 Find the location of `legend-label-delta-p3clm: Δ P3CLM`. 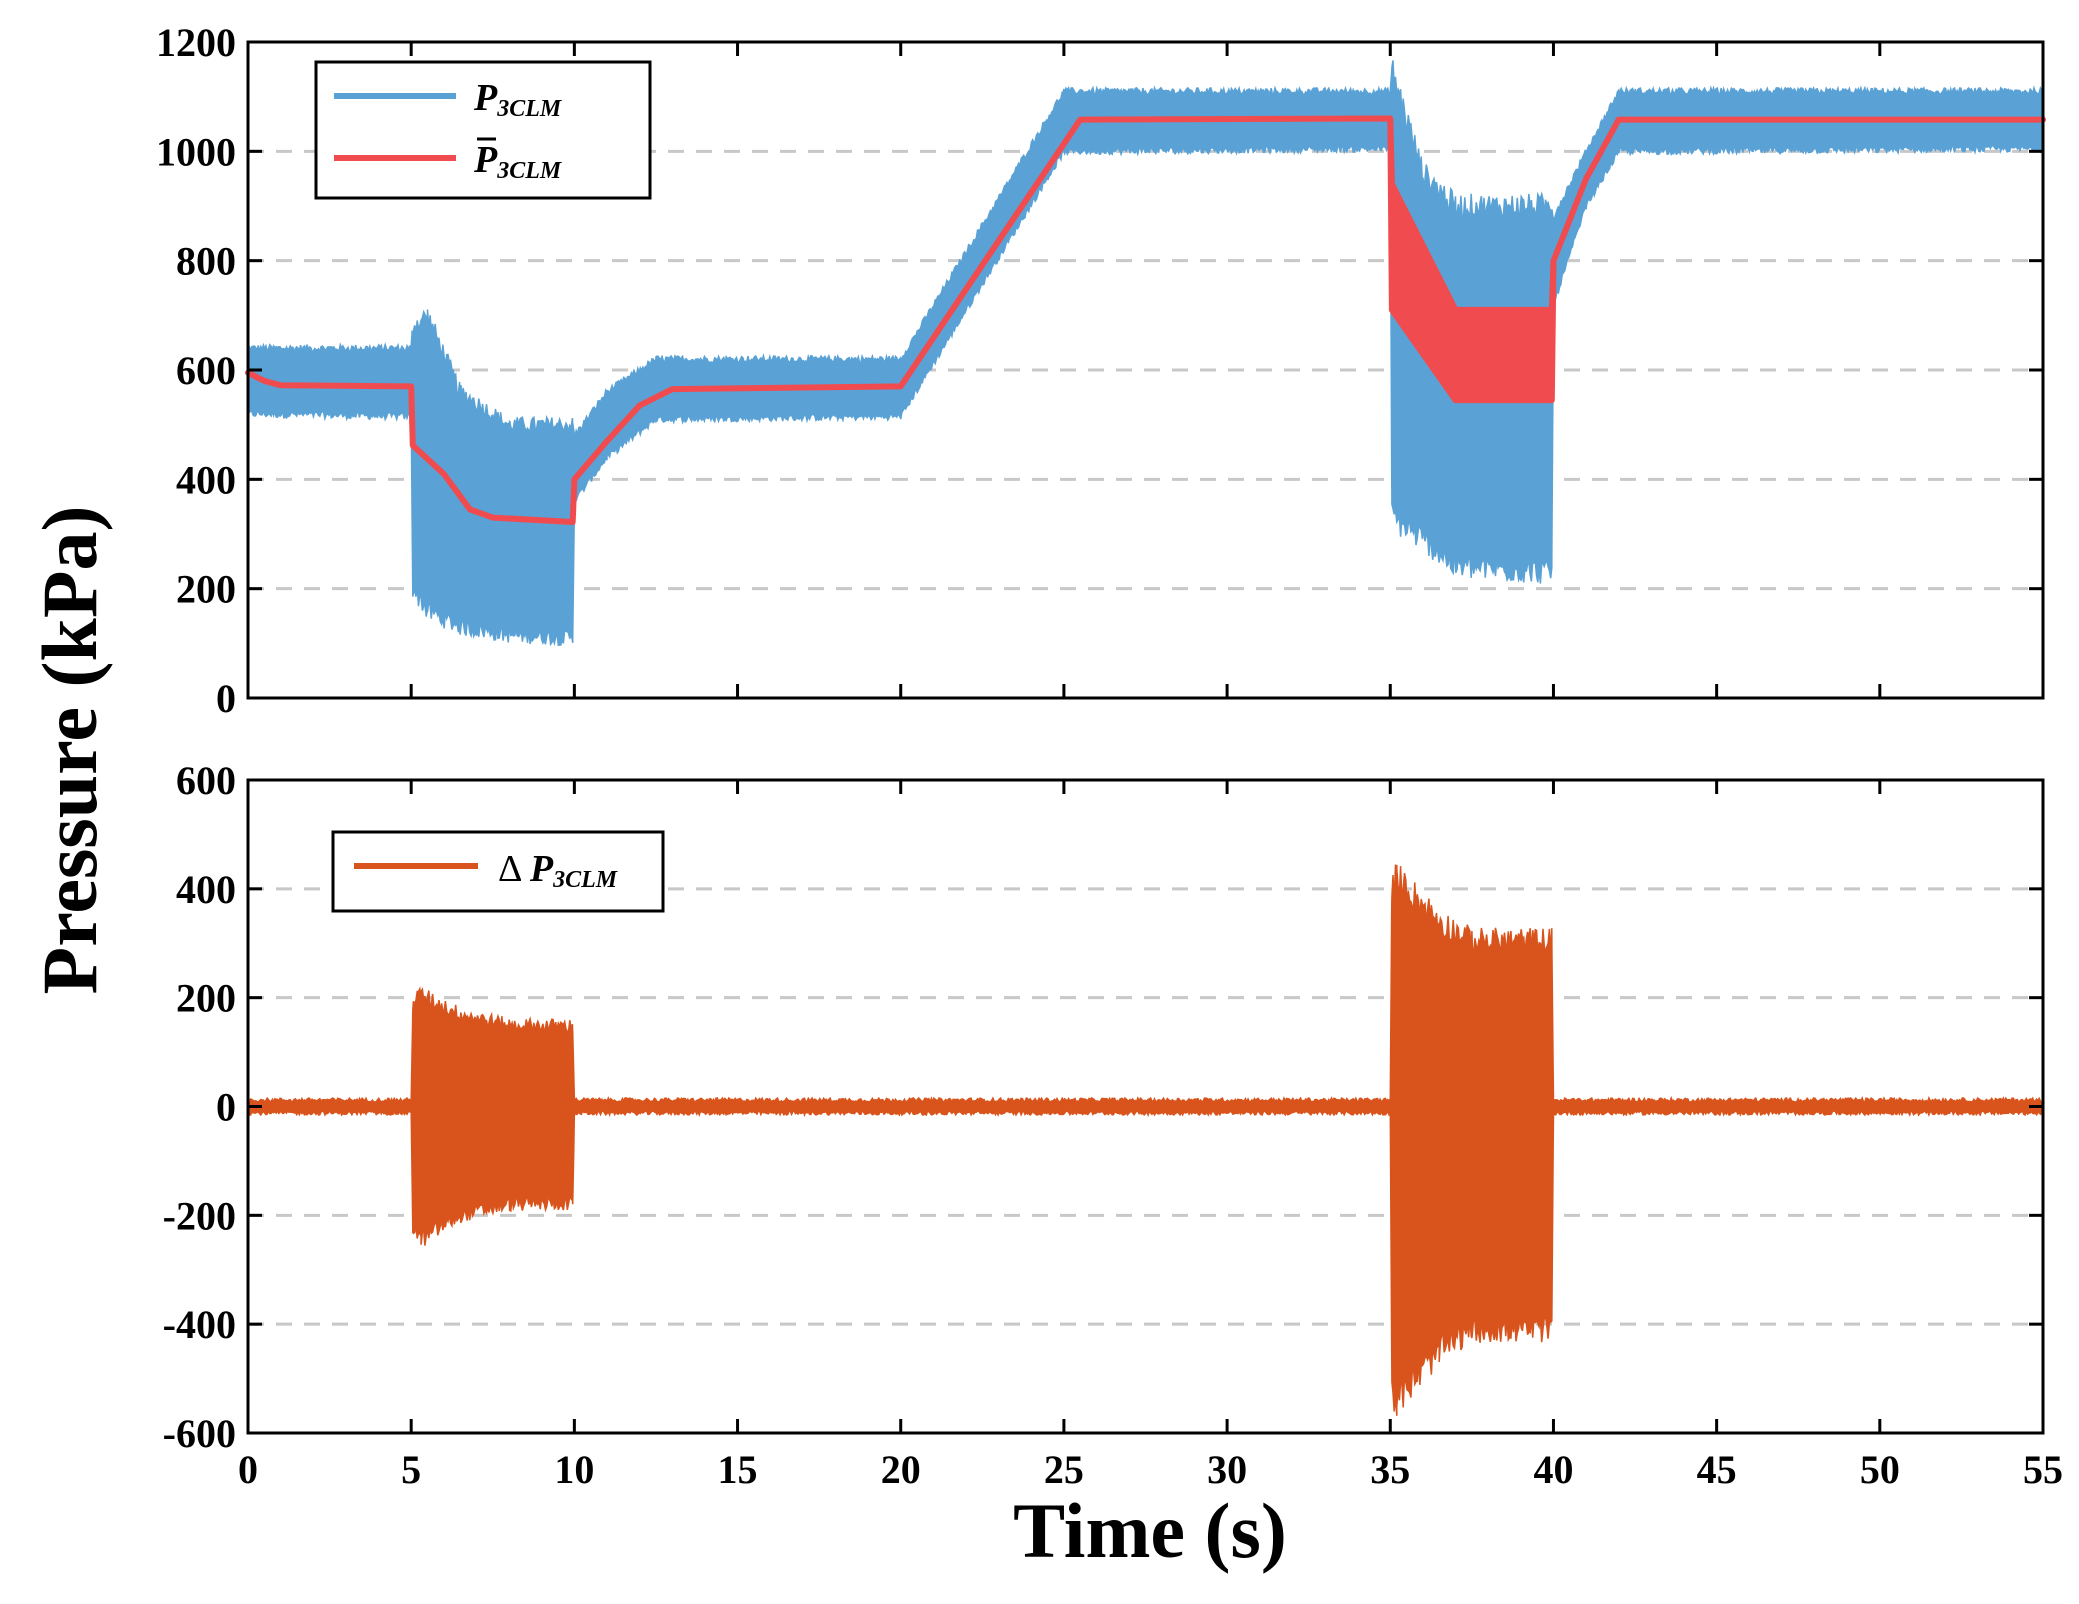

legend-label-delta-p3clm: Δ P3CLM is located at coordinates (558, 870).